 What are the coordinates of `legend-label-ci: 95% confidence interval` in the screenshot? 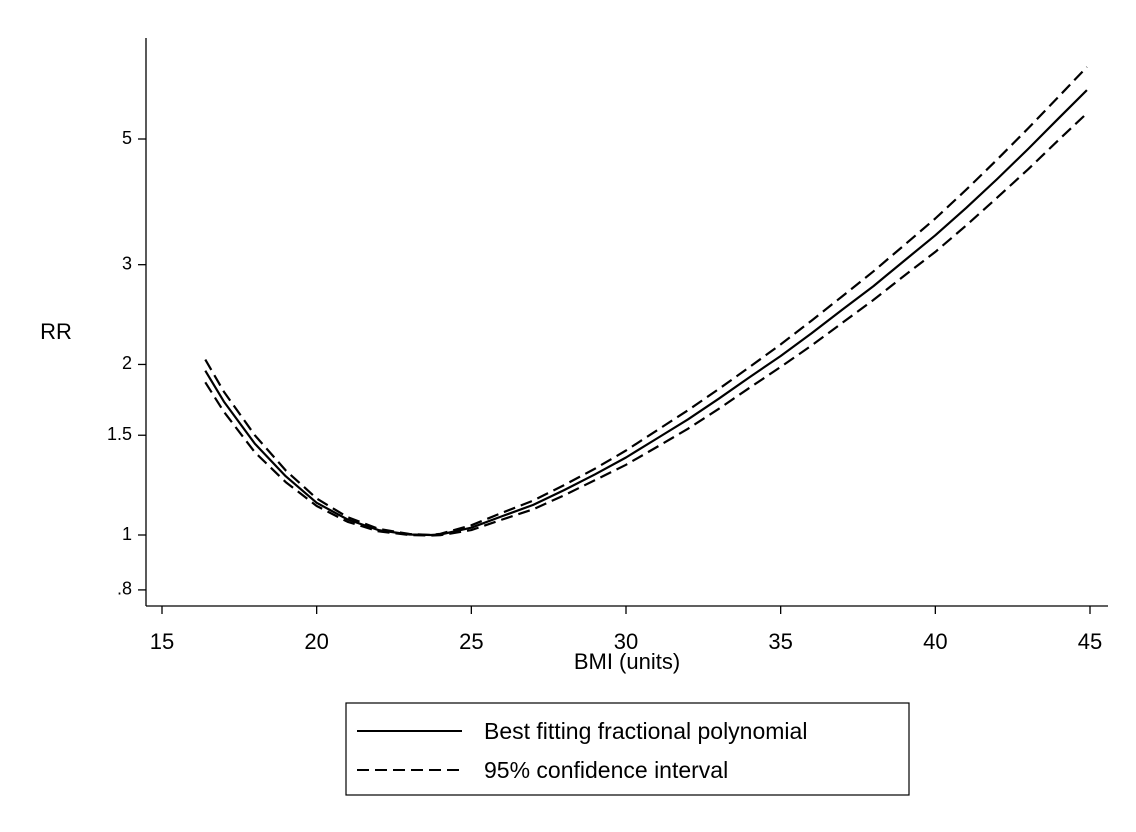 It's located at (606, 770).